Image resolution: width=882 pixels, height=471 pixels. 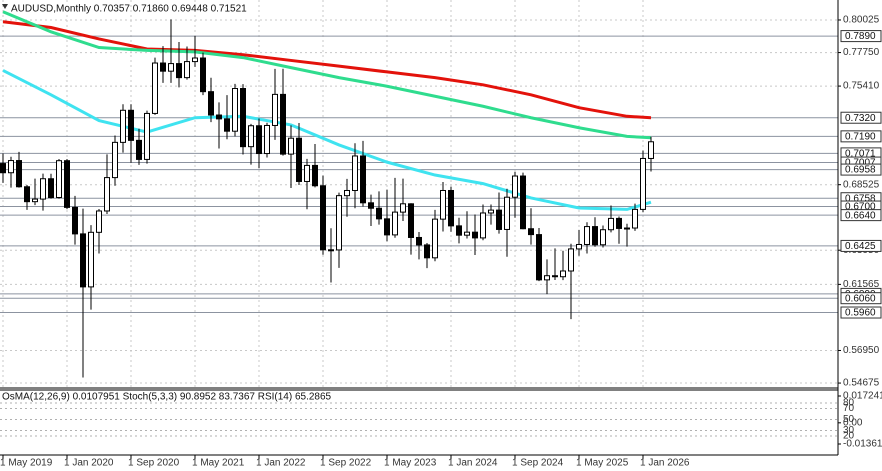 I want to click on y-tick-label: 0.017241, so click(x=862, y=396).